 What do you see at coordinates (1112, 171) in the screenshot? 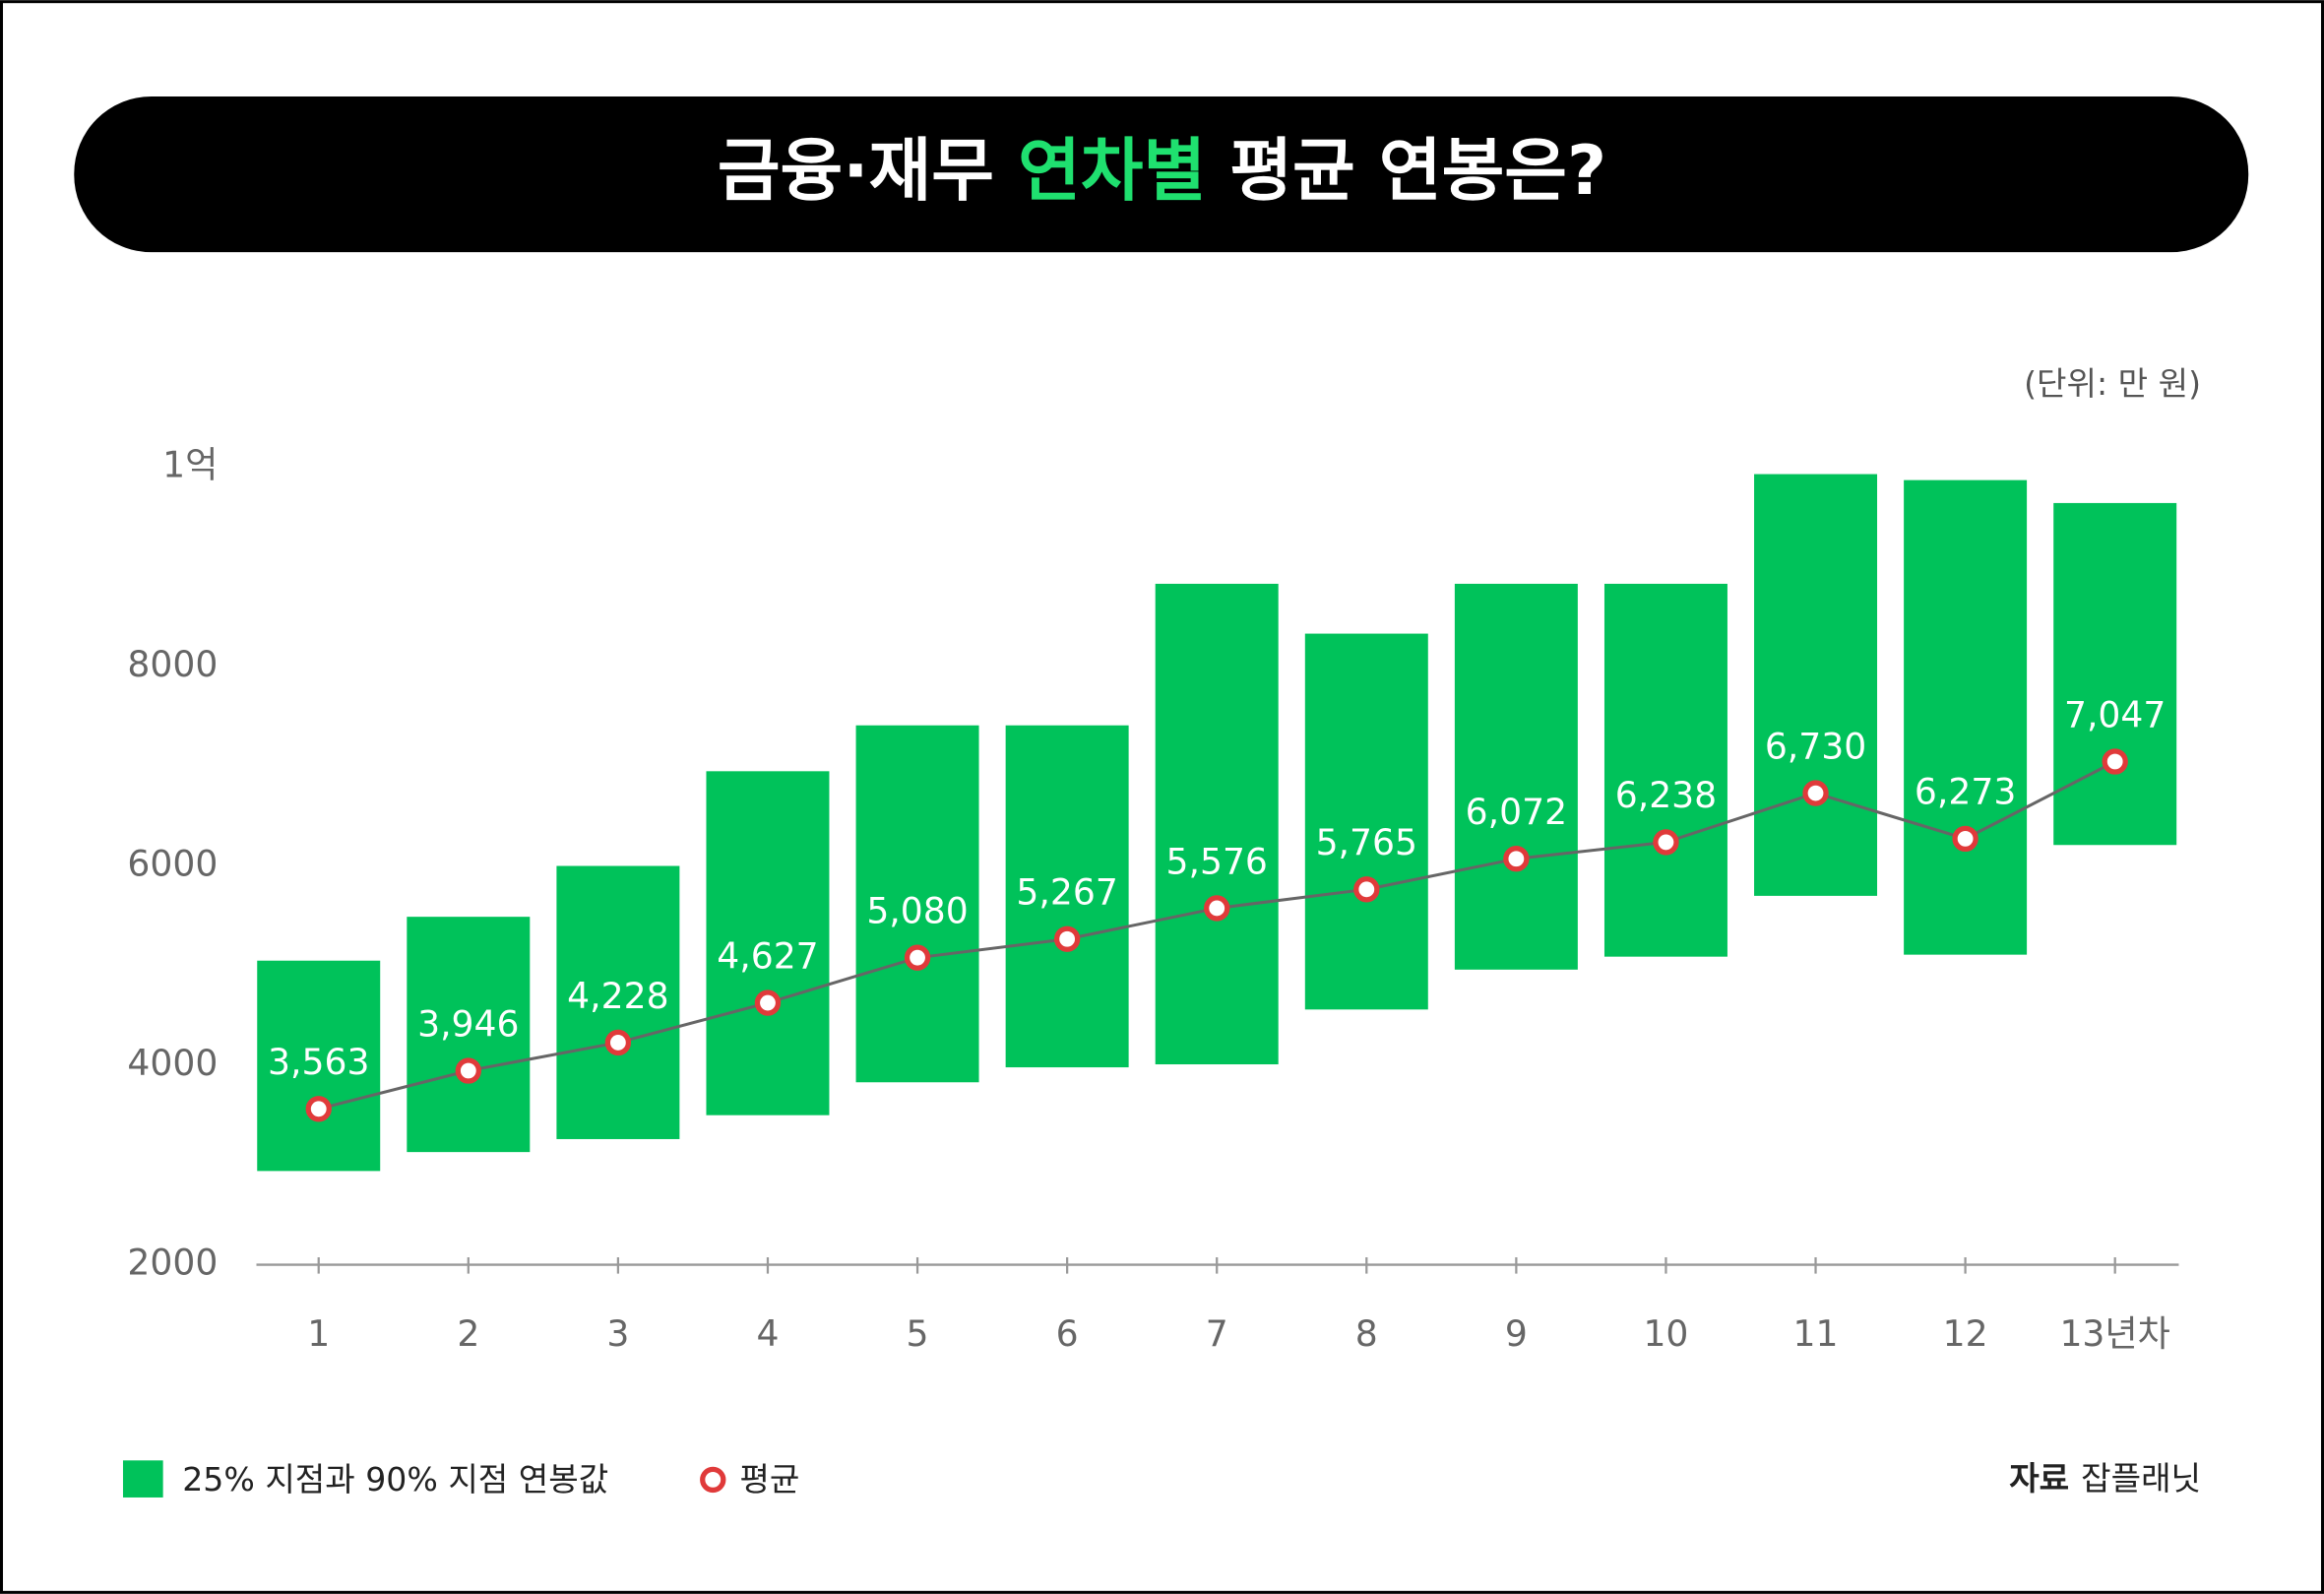
I see `title-highlight: 연차별` at bounding box center [1112, 171].